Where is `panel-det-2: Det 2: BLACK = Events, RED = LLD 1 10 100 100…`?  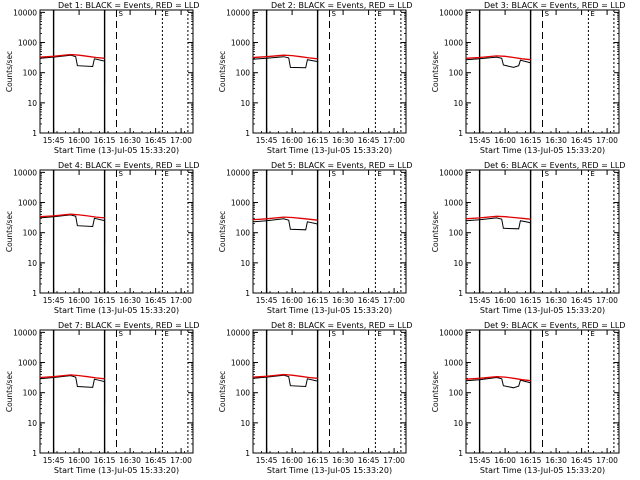
panel-det-2: Det 2: BLACK = Events, RED = LLD 1 10 100 100… is located at coordinates (315, 78).